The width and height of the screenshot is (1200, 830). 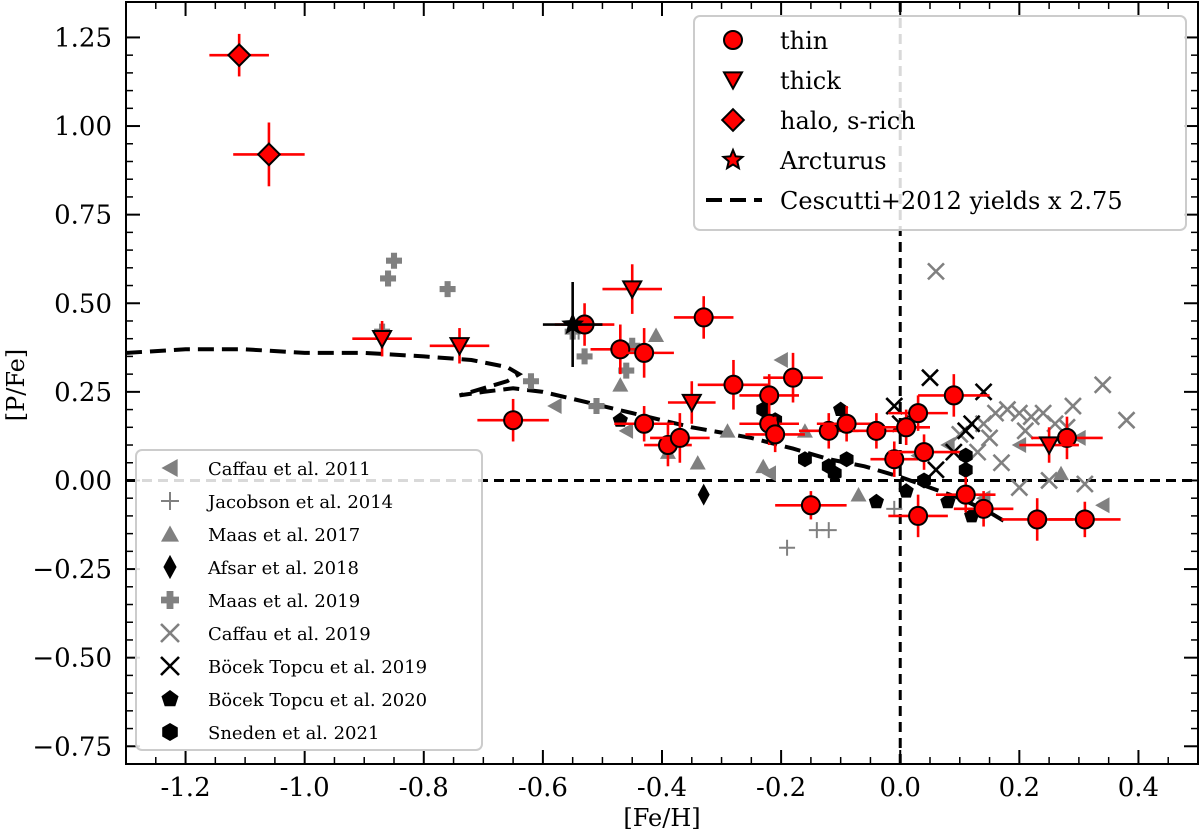 What do you see at coordinates (661, 817) in the screenshot?
I see `x-axis-label: [Fe/H]` at bounding box center [661, 817].